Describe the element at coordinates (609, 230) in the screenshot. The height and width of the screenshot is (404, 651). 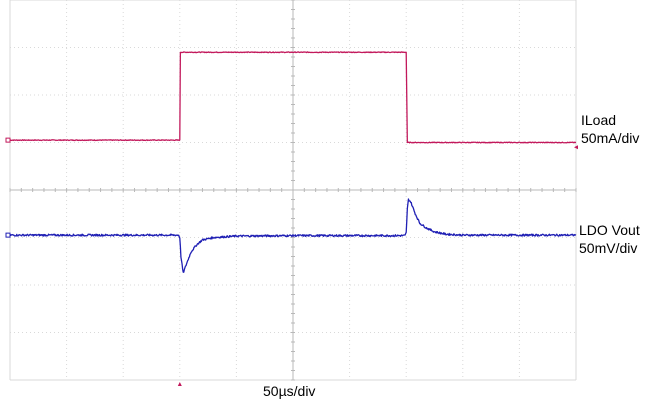
I see `series-label-ldo-vout: LDO Vout` at that location.